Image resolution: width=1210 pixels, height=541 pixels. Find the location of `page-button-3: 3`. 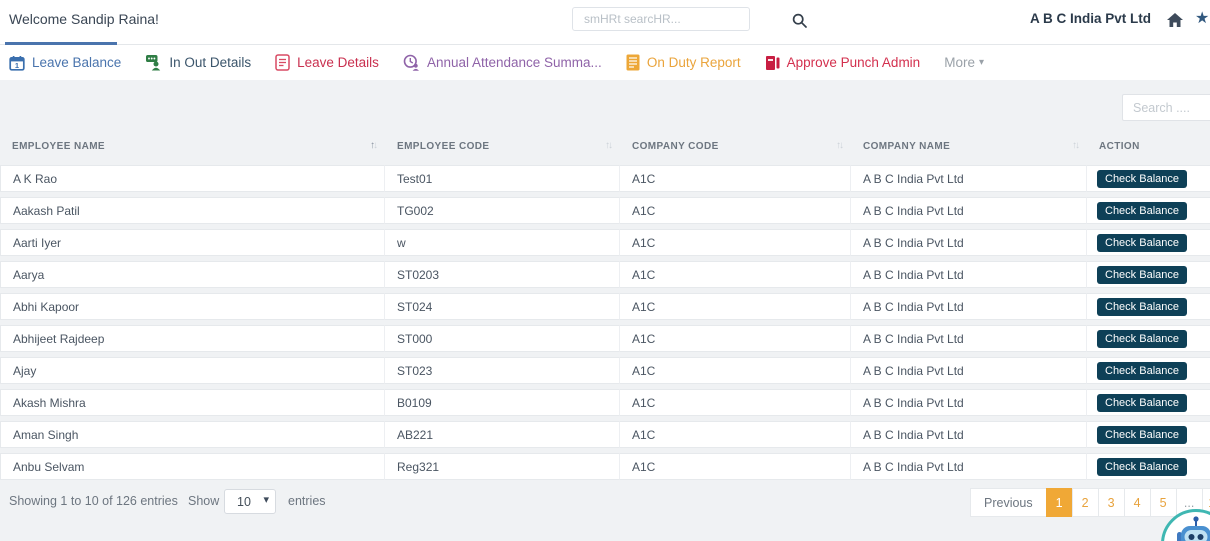

page-button-3: 3 is located at coordinates (1111, 502).